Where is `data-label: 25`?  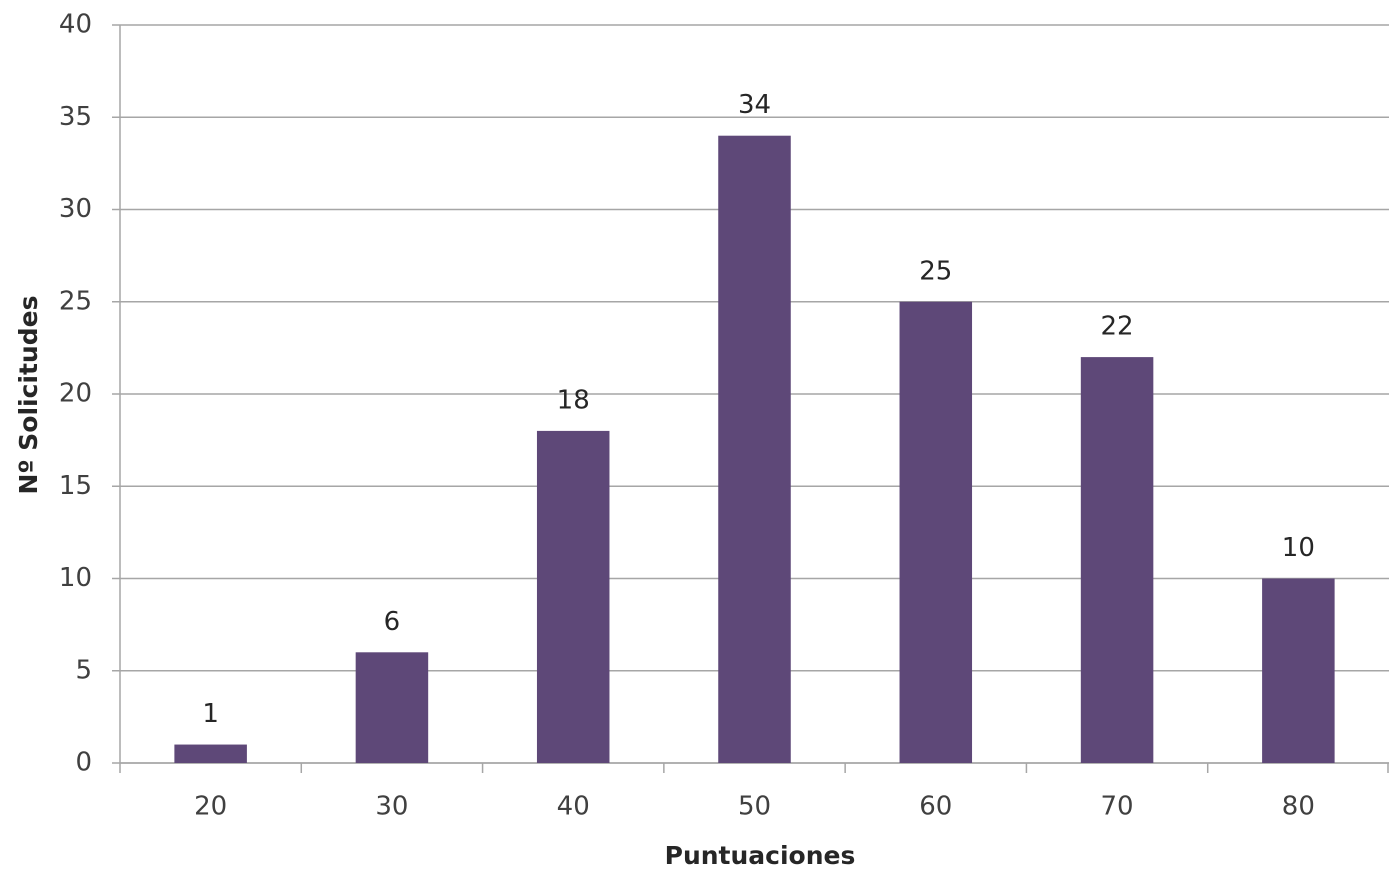 data-label: 25 is located at coordinates (935, 271).